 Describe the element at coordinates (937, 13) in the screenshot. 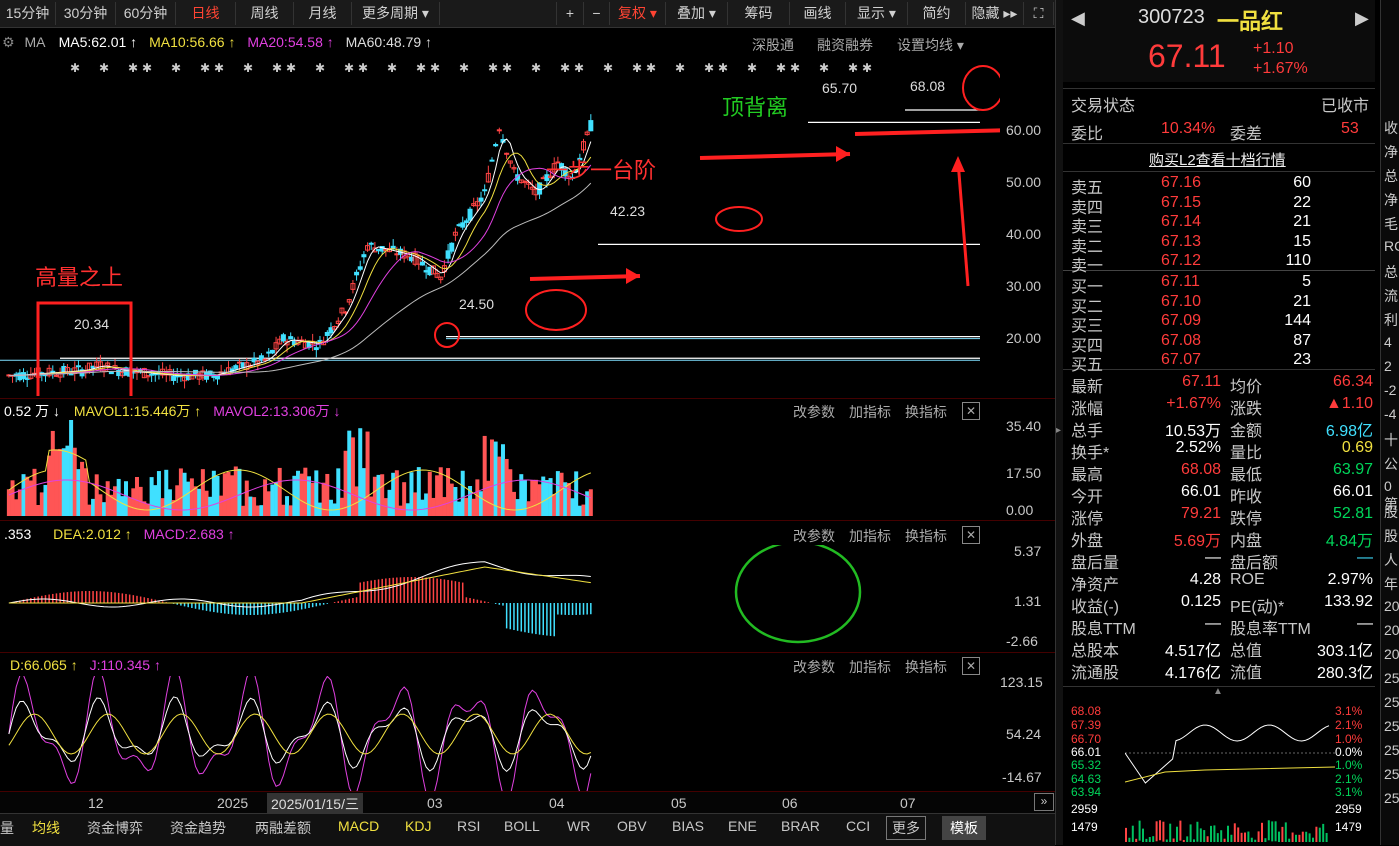

I see `simple-mode-button: 简约` at that location.